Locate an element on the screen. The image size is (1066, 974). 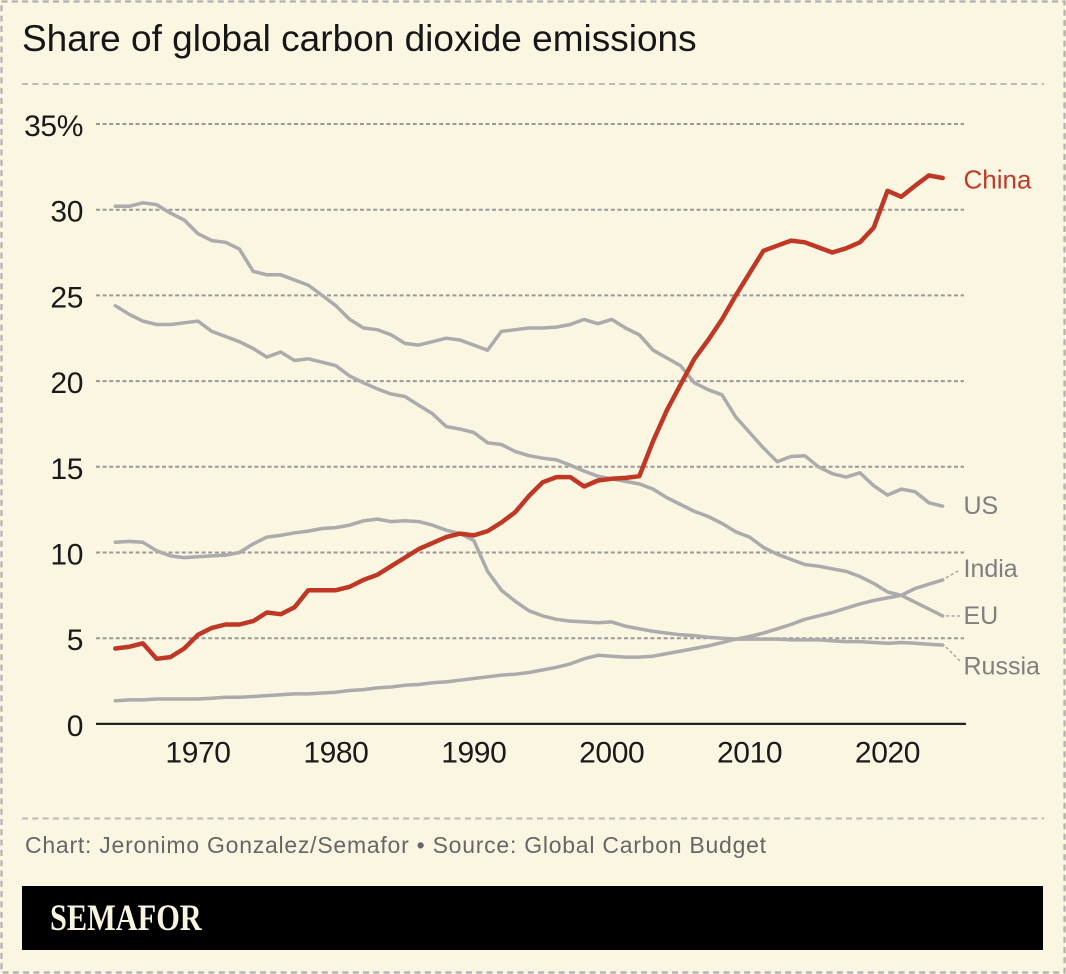
svg-text: 25 is located at coordinates (66, 297).